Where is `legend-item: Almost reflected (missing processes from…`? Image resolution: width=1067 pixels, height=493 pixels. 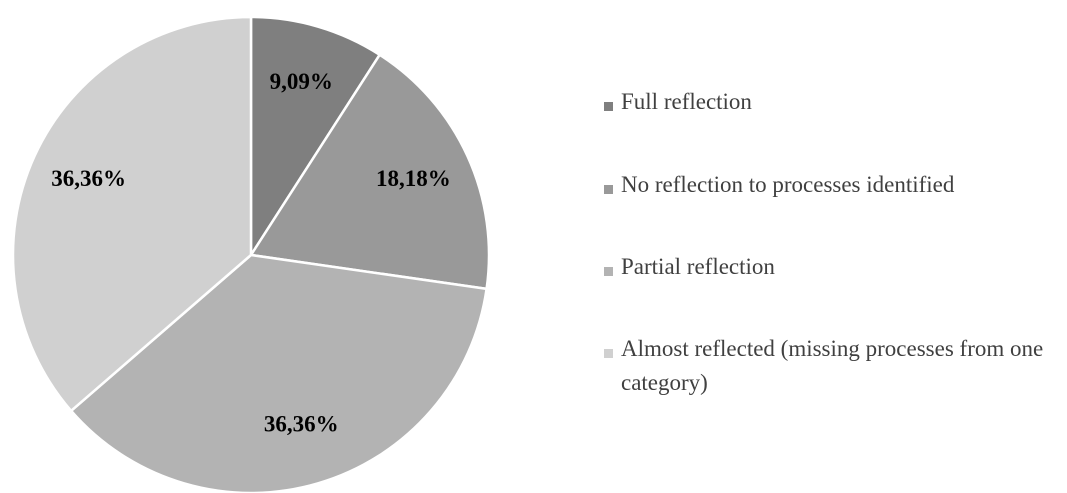
legend-item: Almost reflected (missing processes from… is located at coordinates (834, 368).